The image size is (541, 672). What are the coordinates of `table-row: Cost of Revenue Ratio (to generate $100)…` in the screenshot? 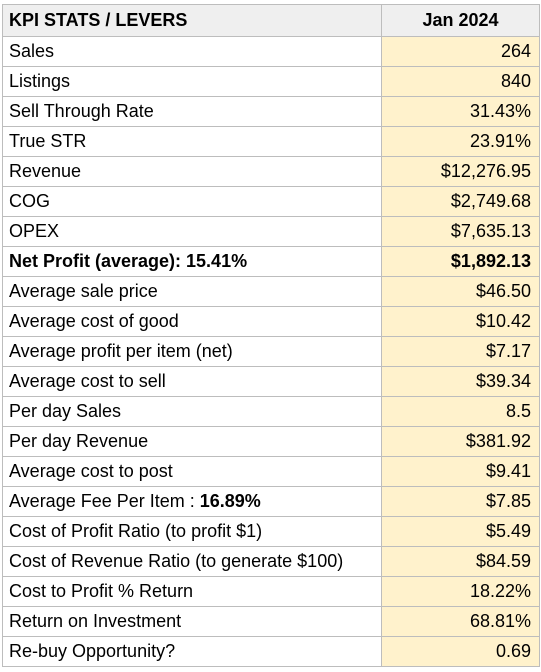 It's located at (271, 561).